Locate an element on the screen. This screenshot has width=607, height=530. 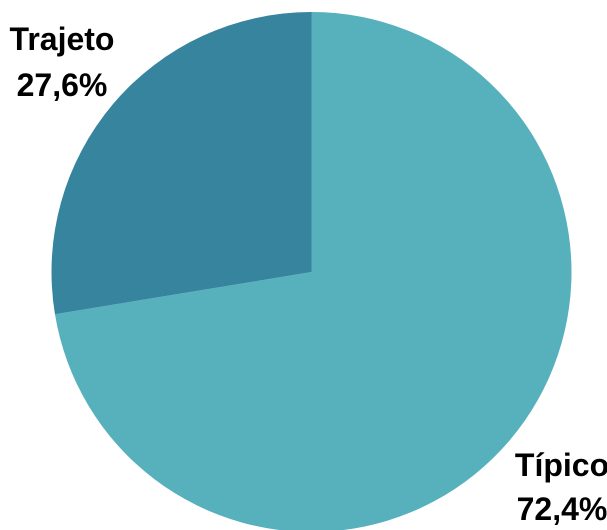
label-trajeto-value: 27,6% is located at coordinates (62, 85).